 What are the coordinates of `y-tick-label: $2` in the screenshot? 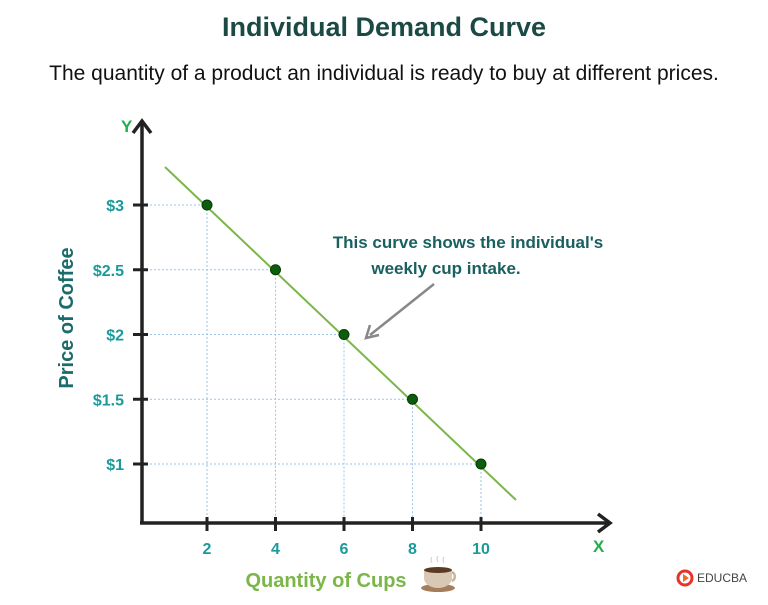 It's located at (115, 336).